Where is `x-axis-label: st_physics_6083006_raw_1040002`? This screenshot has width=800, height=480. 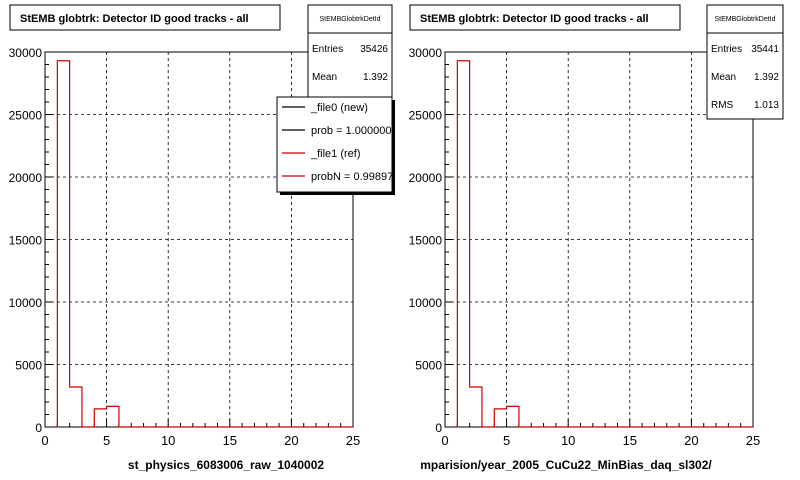 x-axis-label: st_physics_6083006_raw_1040002 is located at coordinates (226, 465).